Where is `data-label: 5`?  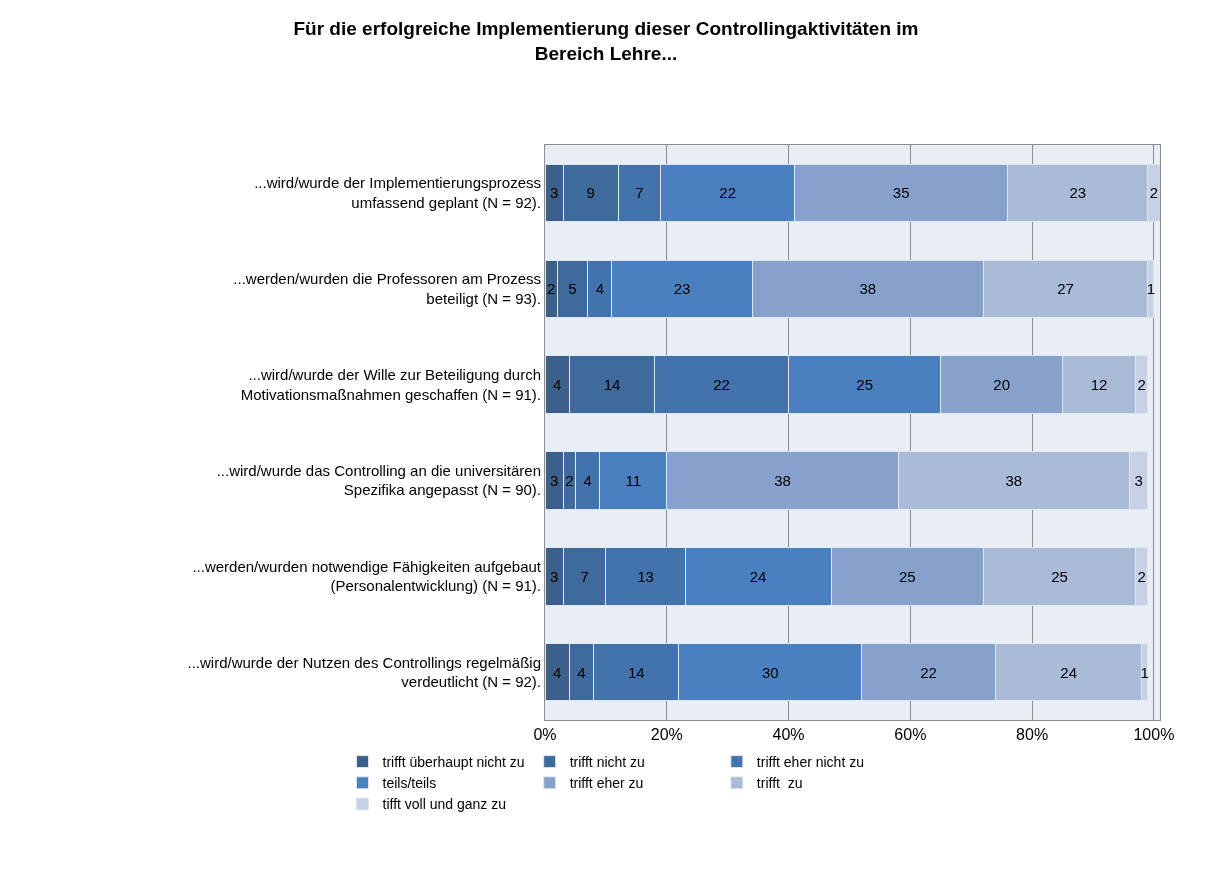 data-label: 5 is located at coordinates (572, 289).